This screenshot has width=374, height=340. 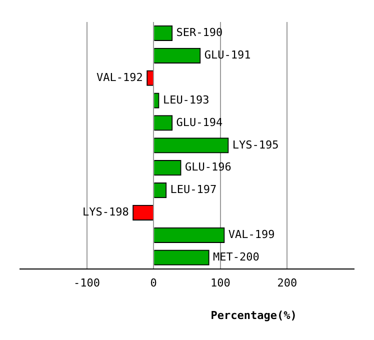 What do you see at coordinates (287, 283) in the screenshot?
I see `x-tick-label: 200` at bounding box center [287, 283].